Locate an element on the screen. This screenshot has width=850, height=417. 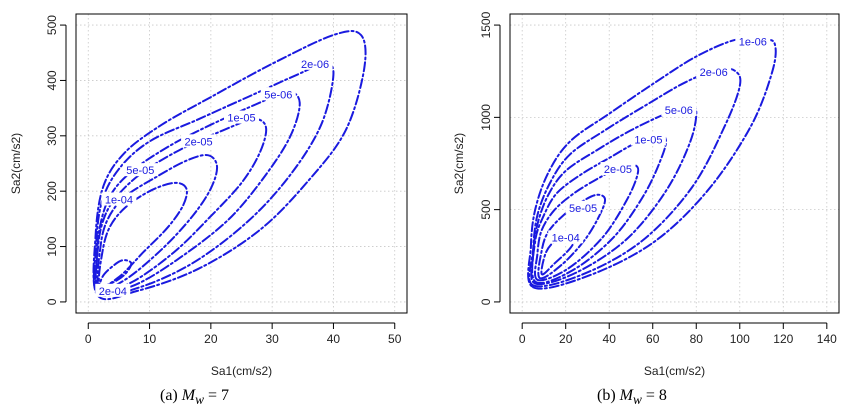
caption-a: (a) Mw = 7 is located at coordinates (194, 397).